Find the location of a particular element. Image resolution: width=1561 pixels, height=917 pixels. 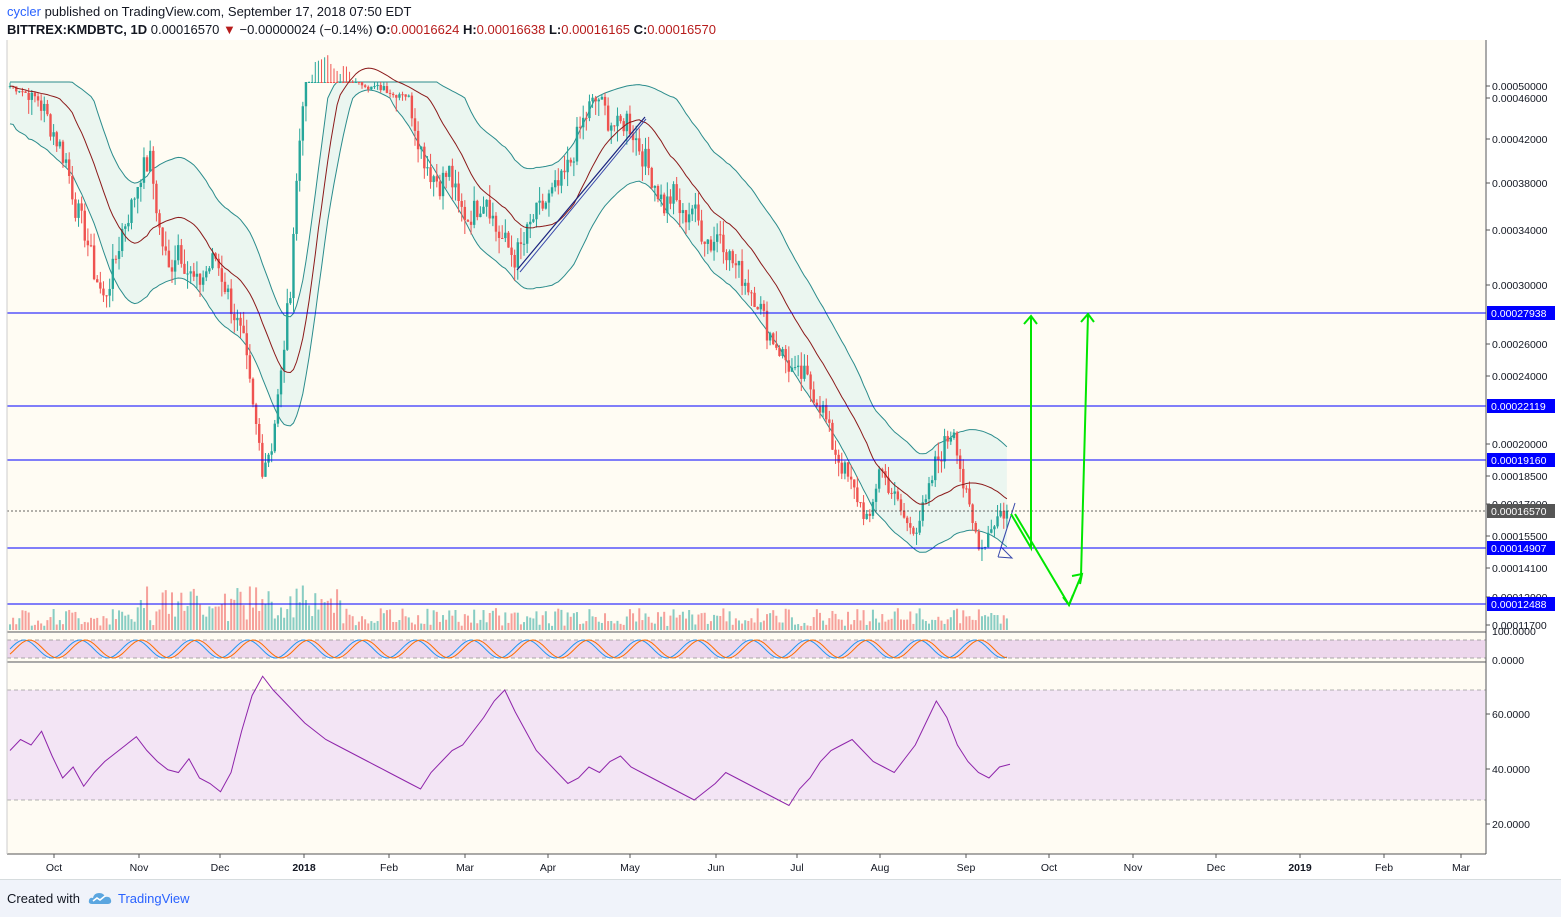

projection-arrows is located at coordinates (1052, 460).